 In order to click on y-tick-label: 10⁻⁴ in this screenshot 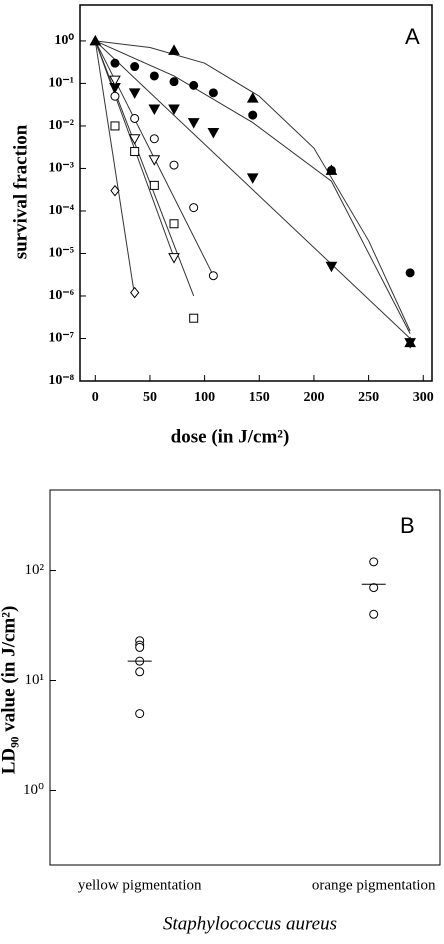, I will do `click(61, 210)`.